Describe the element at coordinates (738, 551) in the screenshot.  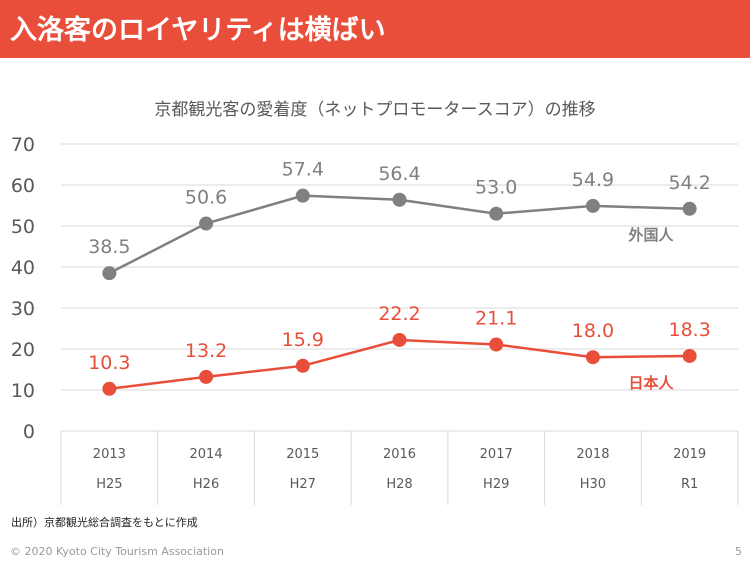
I see `page-number: 5` at that location.